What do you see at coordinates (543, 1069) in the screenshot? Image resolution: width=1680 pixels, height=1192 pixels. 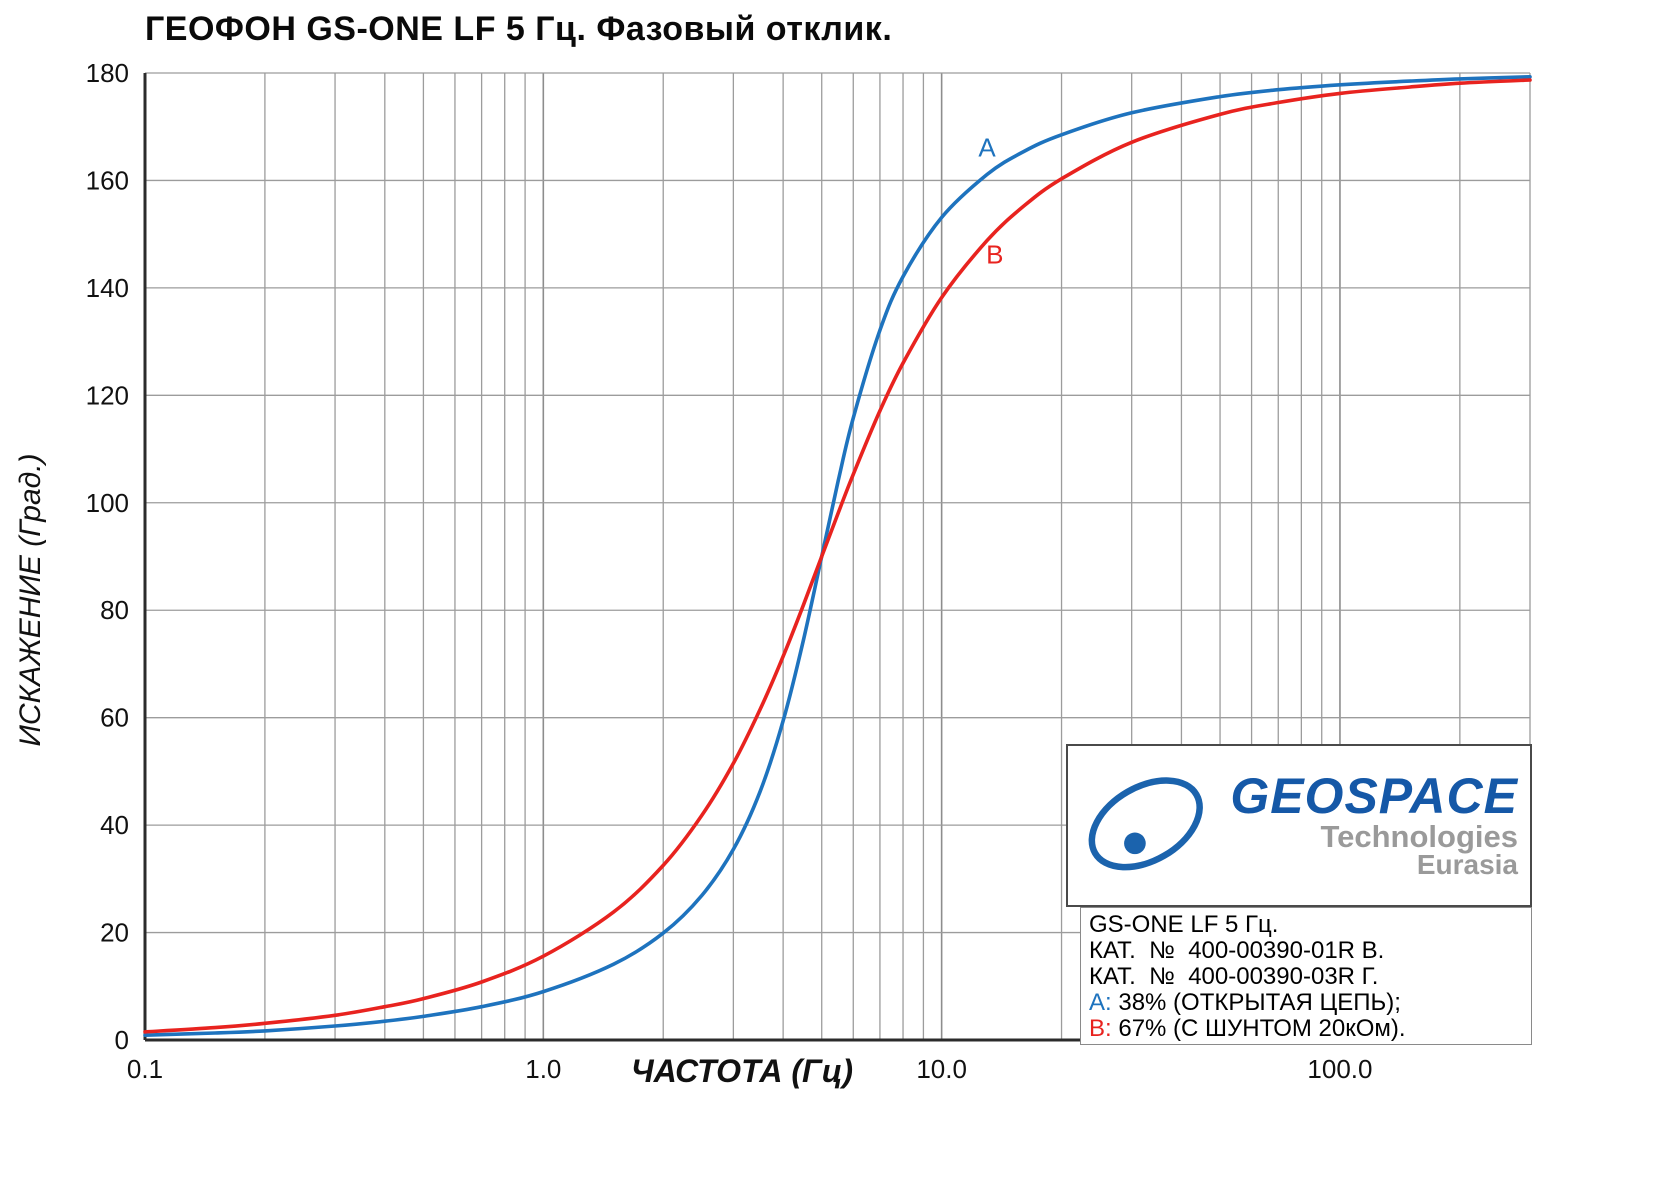 I see `x-tick-label: 1.0` at bounding box center [543, 1069].